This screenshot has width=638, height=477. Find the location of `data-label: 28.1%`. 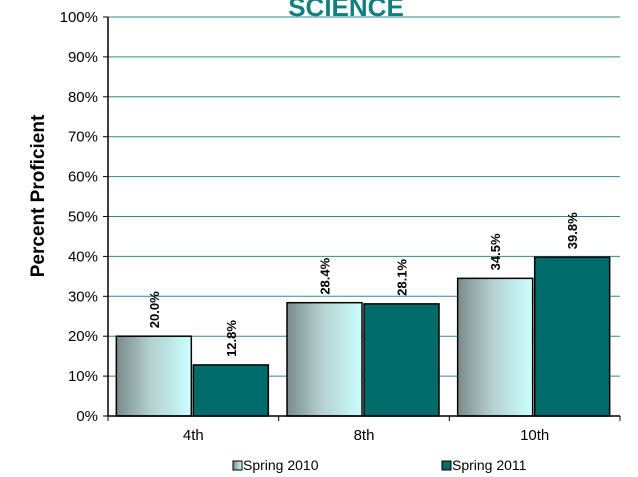

data-label: 28.1% is located at coordinates (402, 277).